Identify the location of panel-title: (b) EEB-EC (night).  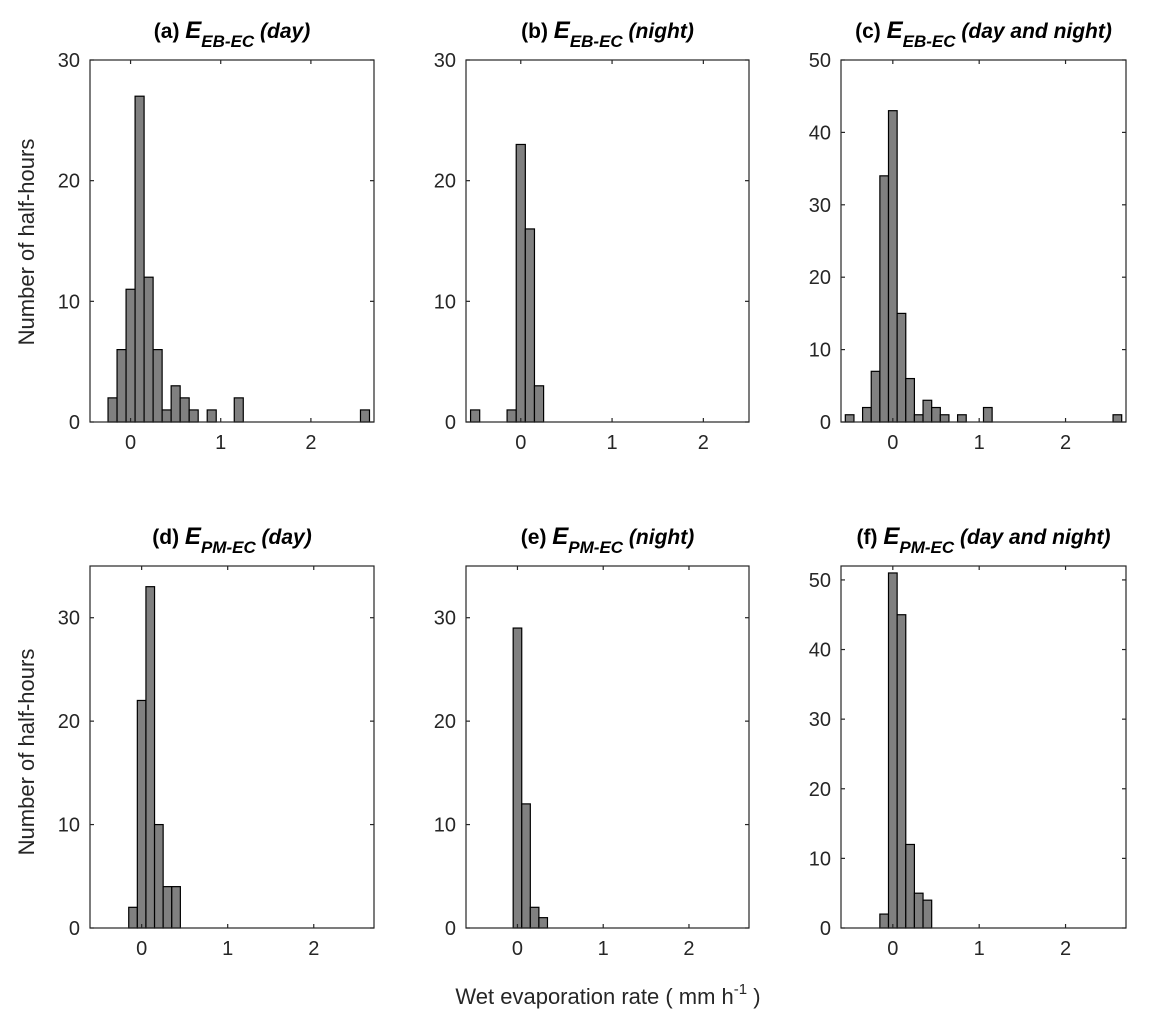
(607, 34).